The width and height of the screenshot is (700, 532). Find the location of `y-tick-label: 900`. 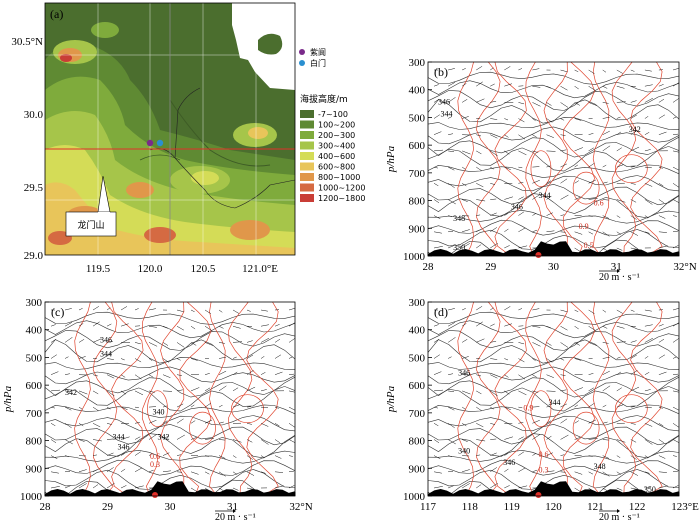

y-tick-label: 900 is located at coordinates (417, 229).